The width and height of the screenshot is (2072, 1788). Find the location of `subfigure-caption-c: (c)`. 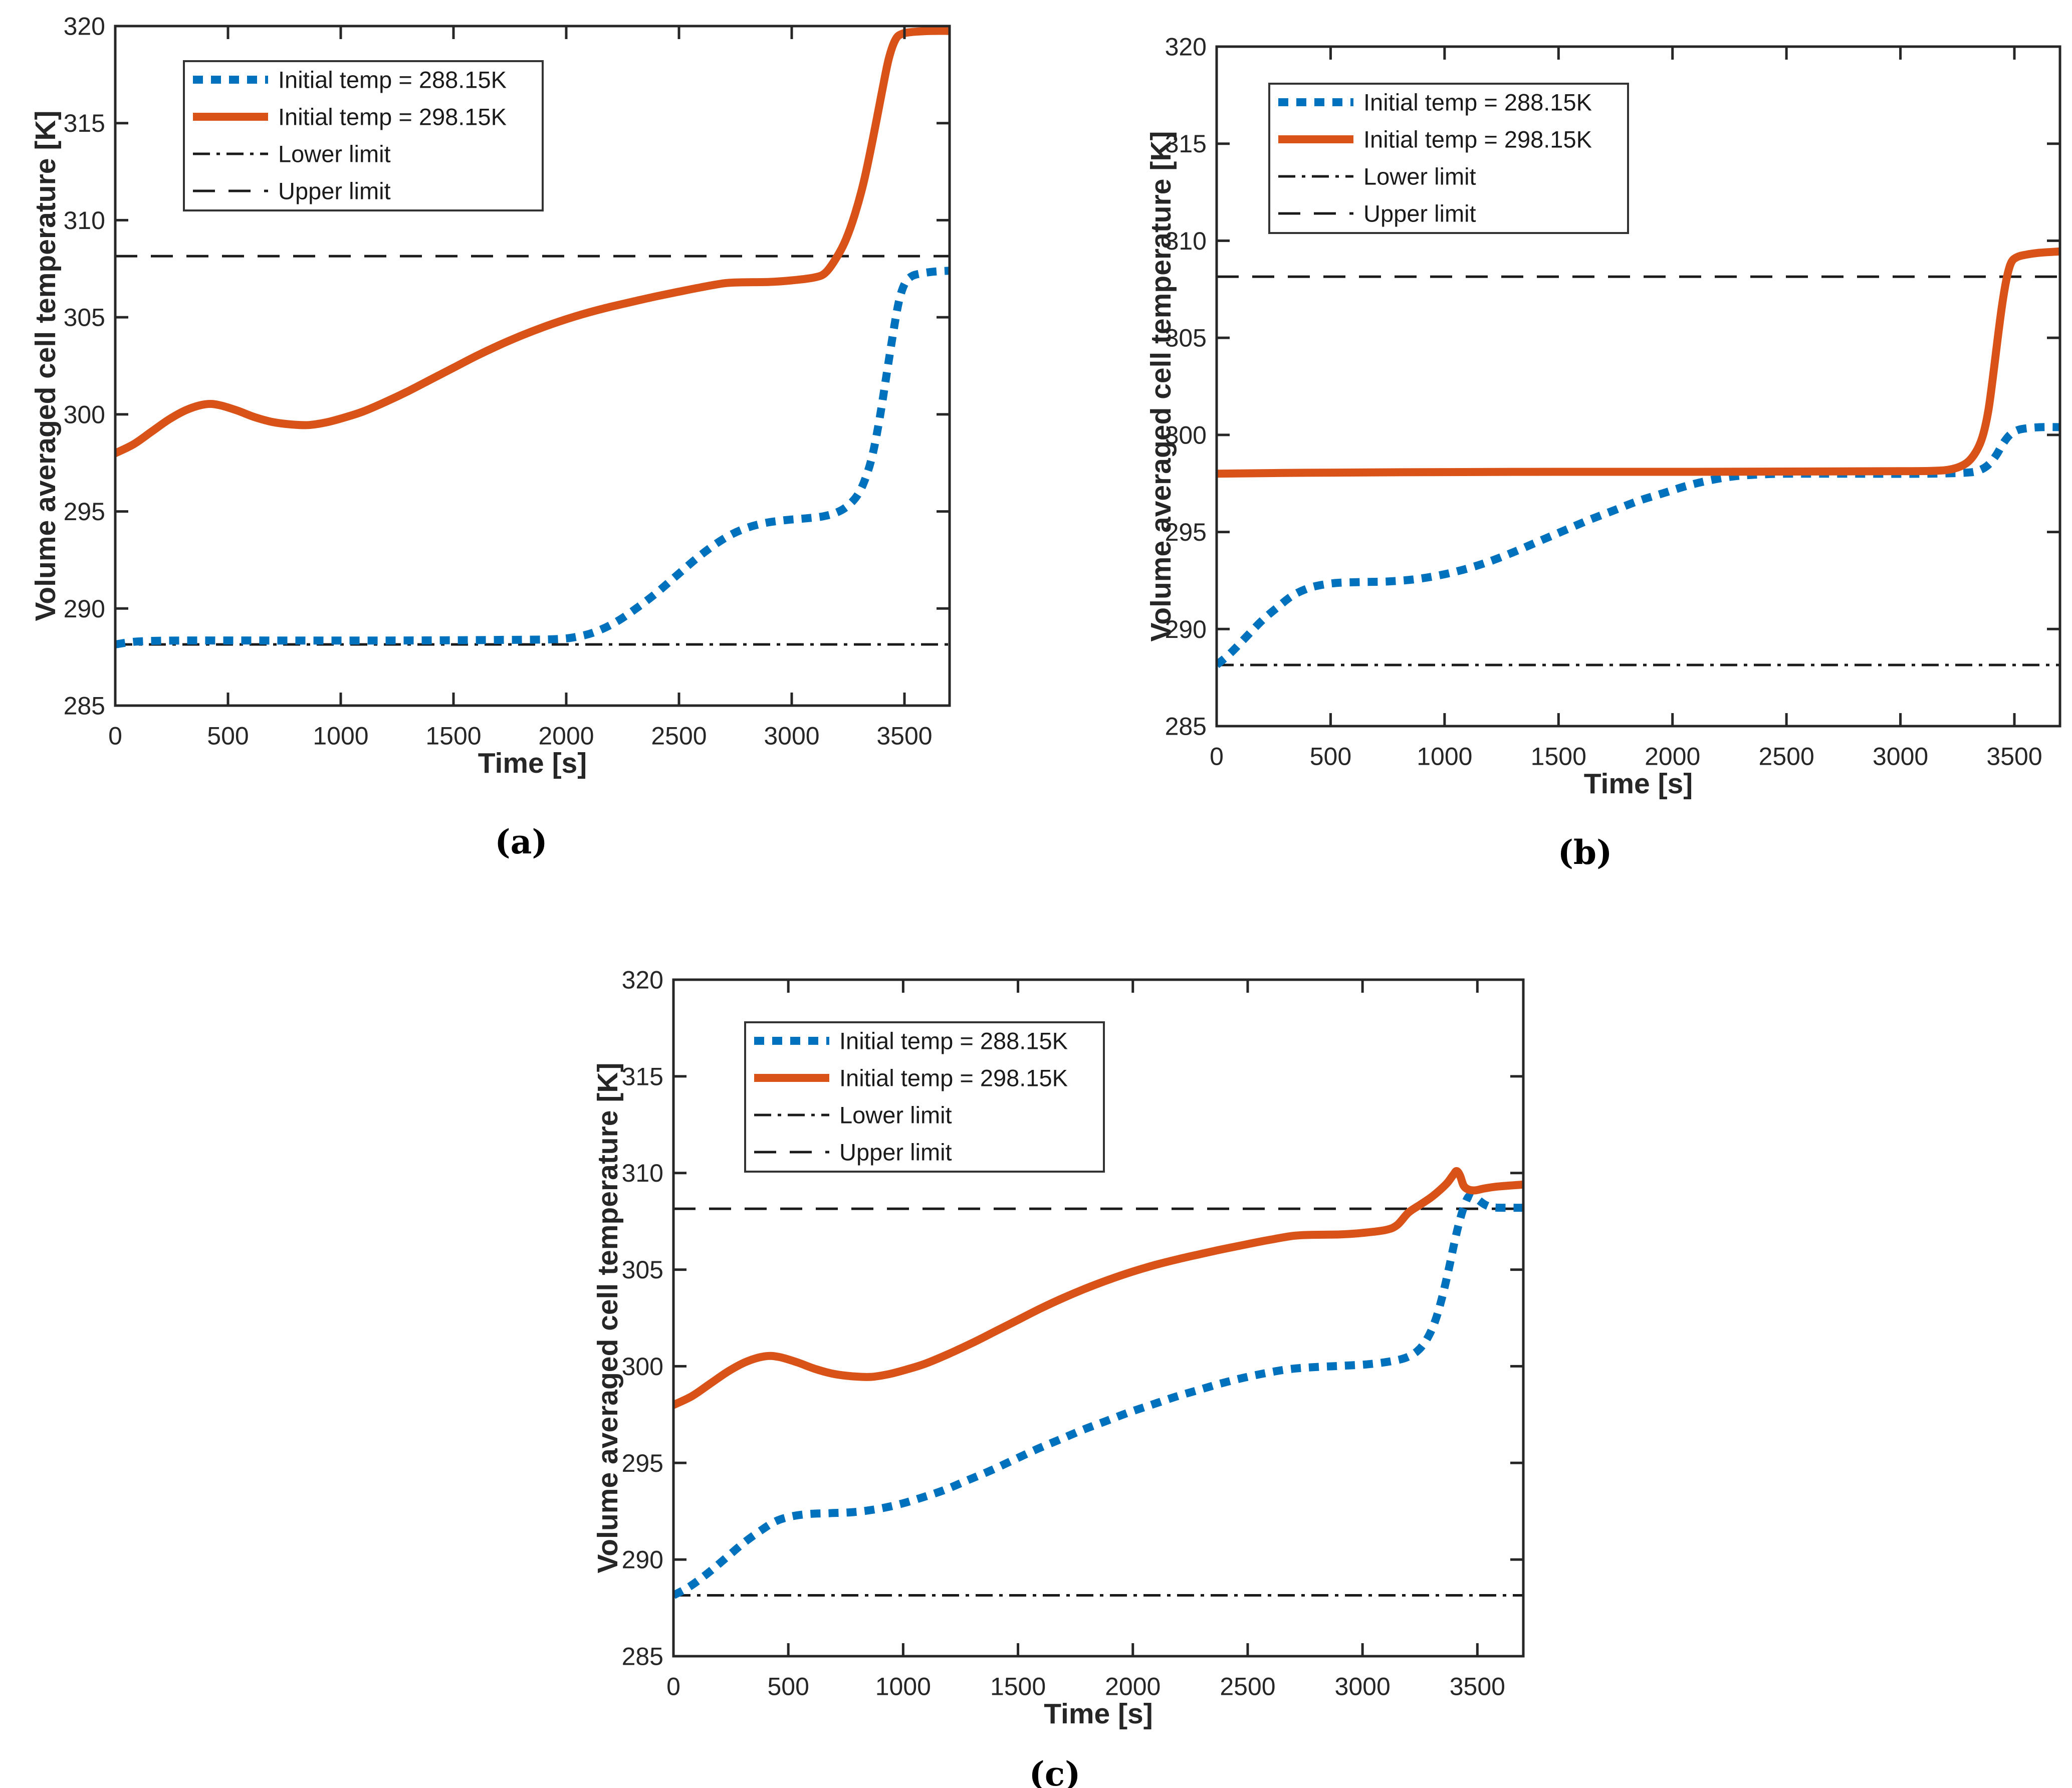

subfigure-caption-c: (c) is located at coordinates (1055, 1771).